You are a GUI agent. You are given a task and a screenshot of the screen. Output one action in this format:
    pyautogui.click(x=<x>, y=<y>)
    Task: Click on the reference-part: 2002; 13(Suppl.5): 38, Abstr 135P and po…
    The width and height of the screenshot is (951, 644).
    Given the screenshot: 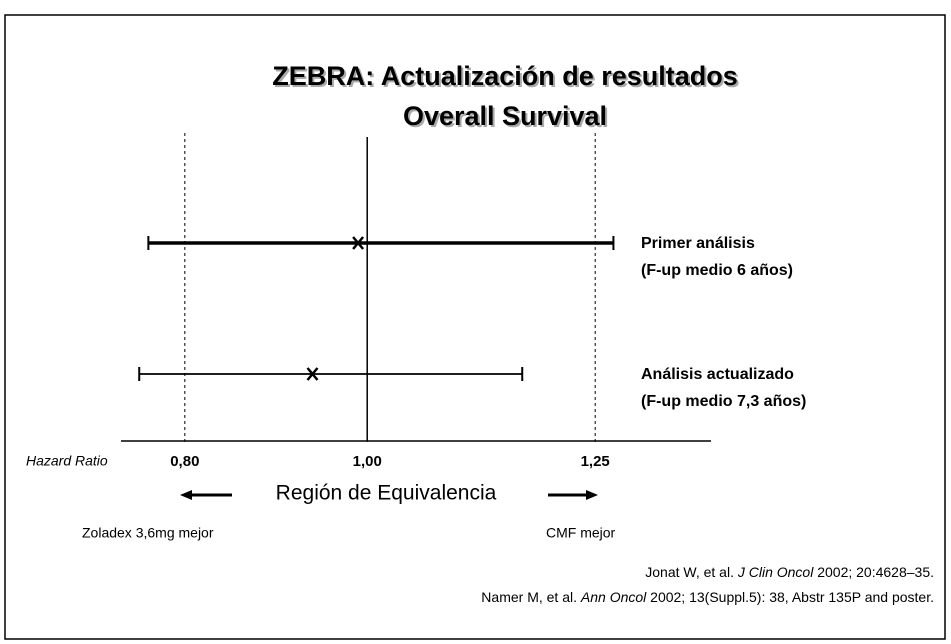 What is the action you would take?
    pyautogui.click(x=790, y=597)
    